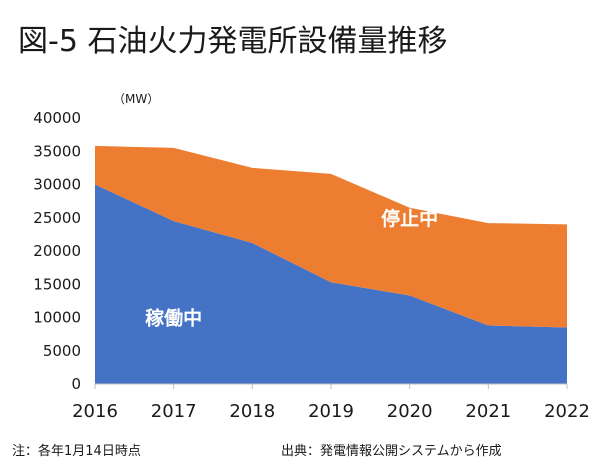 Image resolution: width=600 pixels, height=471 pixels. Describe the element at coordinates (57, 318) in the screenshot. I see `y-tick-label-2: 10000` at that location.